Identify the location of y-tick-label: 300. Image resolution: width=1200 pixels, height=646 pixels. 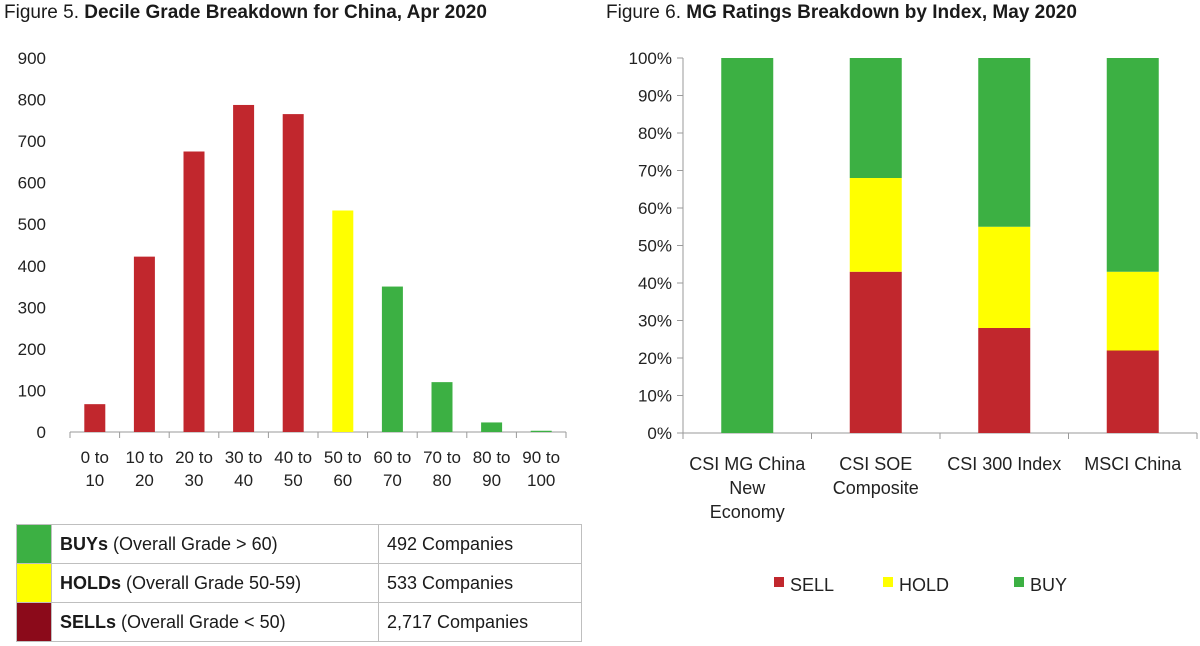
(32, 307).